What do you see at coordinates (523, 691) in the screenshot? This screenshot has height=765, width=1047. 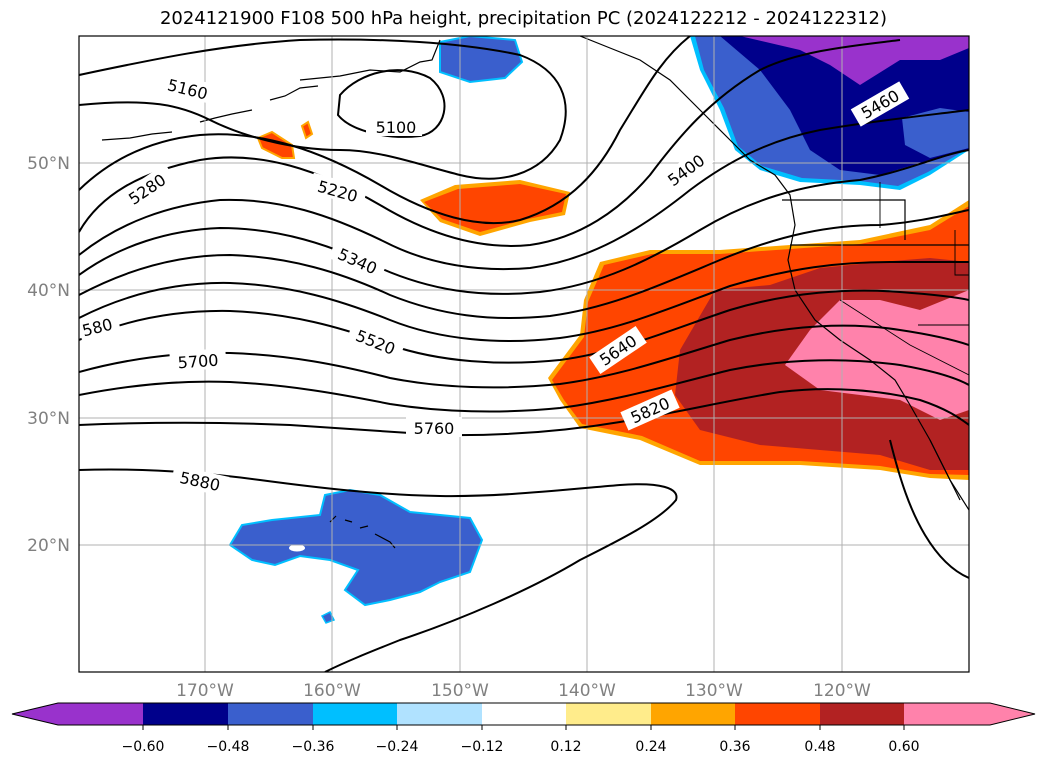 I see `longitude-labels: 170°W 160°W 150°W 140°W 130°W 120°W` at bounding box center [523, 691].